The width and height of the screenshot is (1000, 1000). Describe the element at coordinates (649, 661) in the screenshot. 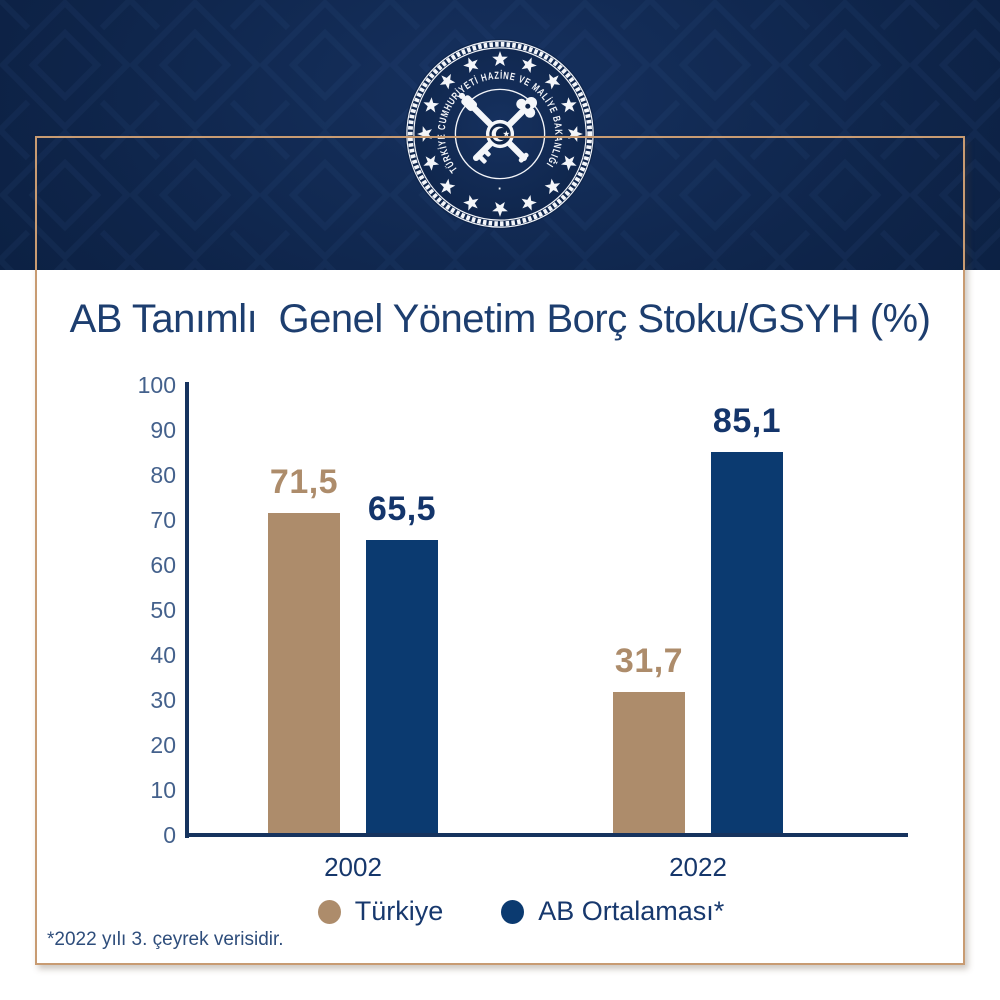

I see `bar-value-label: 31,7` at that location.